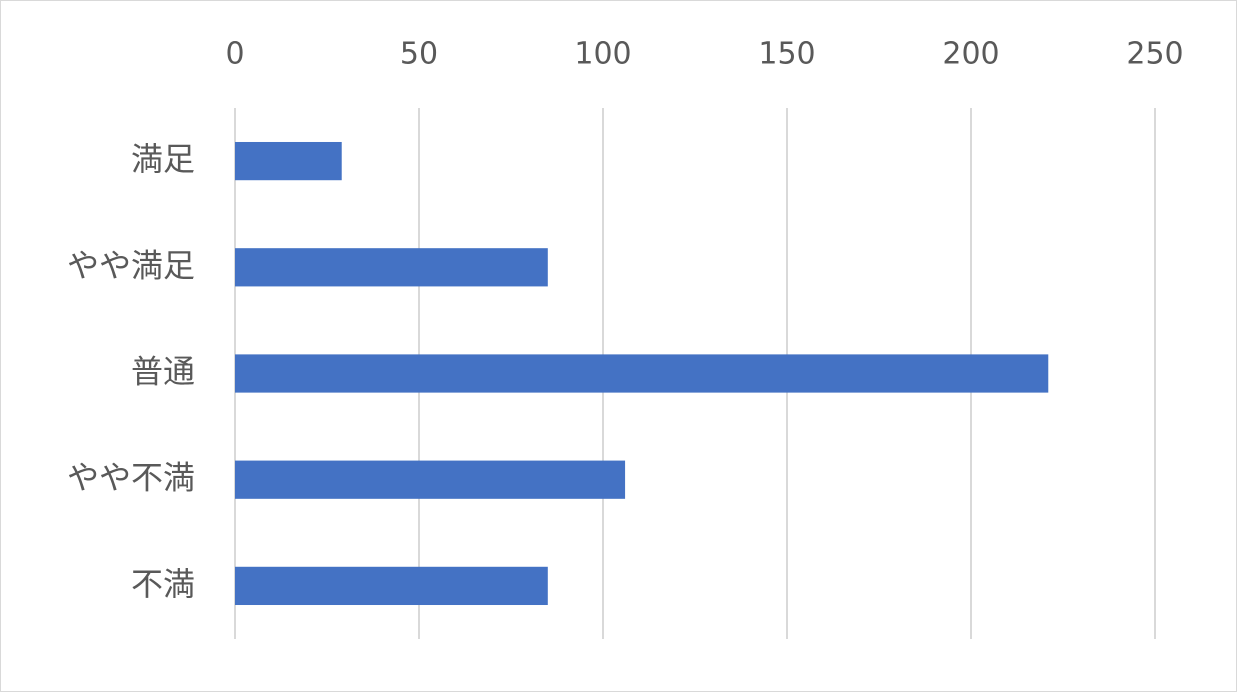 This screenshot has width=1237, height=692. What do you see at coordinates (1154, 54) in the screenshot?
I see `x-tick-label: 250` at bounding box center [1154, 54].